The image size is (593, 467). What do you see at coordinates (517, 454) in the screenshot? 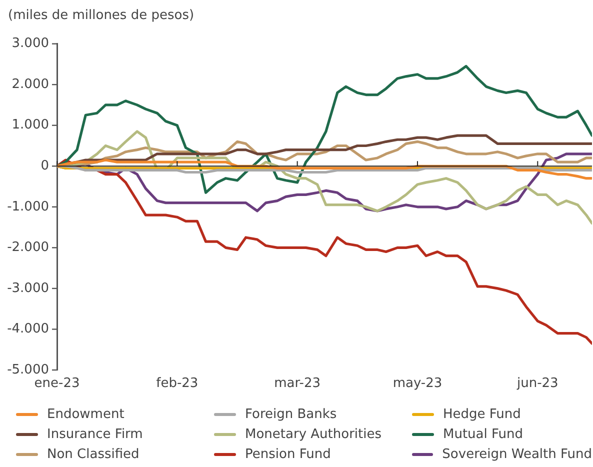
I see `legend-label: Sovereign Wealth Fund` at bounding box center [517, 454].